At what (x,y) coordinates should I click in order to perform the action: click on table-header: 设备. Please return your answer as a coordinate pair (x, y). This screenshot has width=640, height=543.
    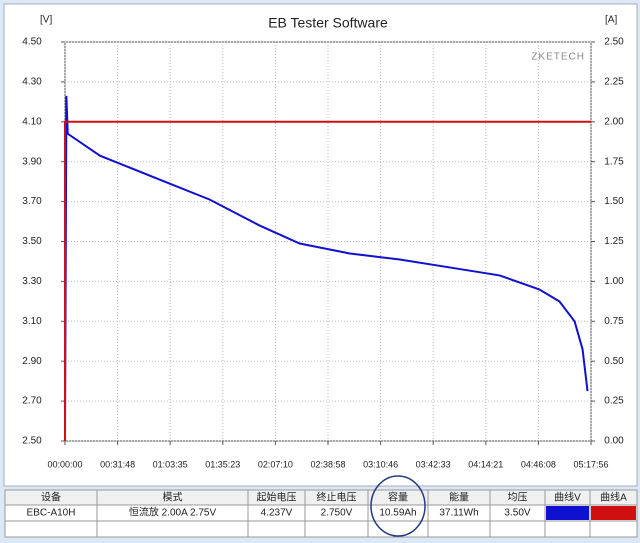
    Looking at the image, I should click on (51, 497).